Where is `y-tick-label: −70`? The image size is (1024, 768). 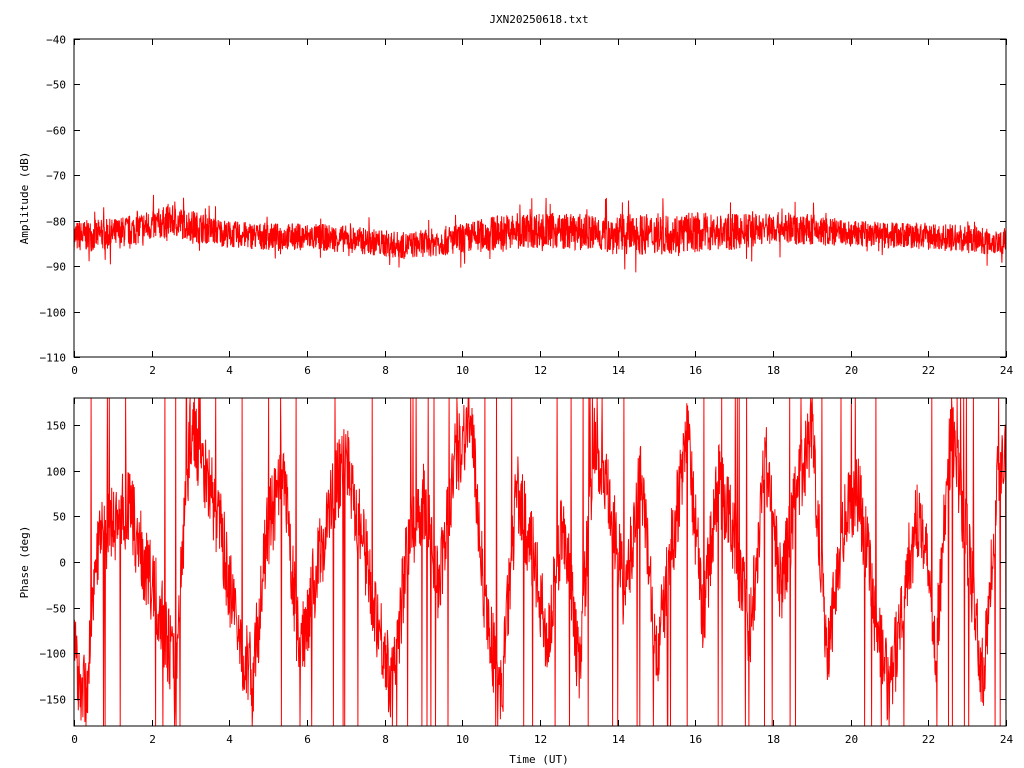
y-tick-label: −70 is located at coordinates (56, 176).